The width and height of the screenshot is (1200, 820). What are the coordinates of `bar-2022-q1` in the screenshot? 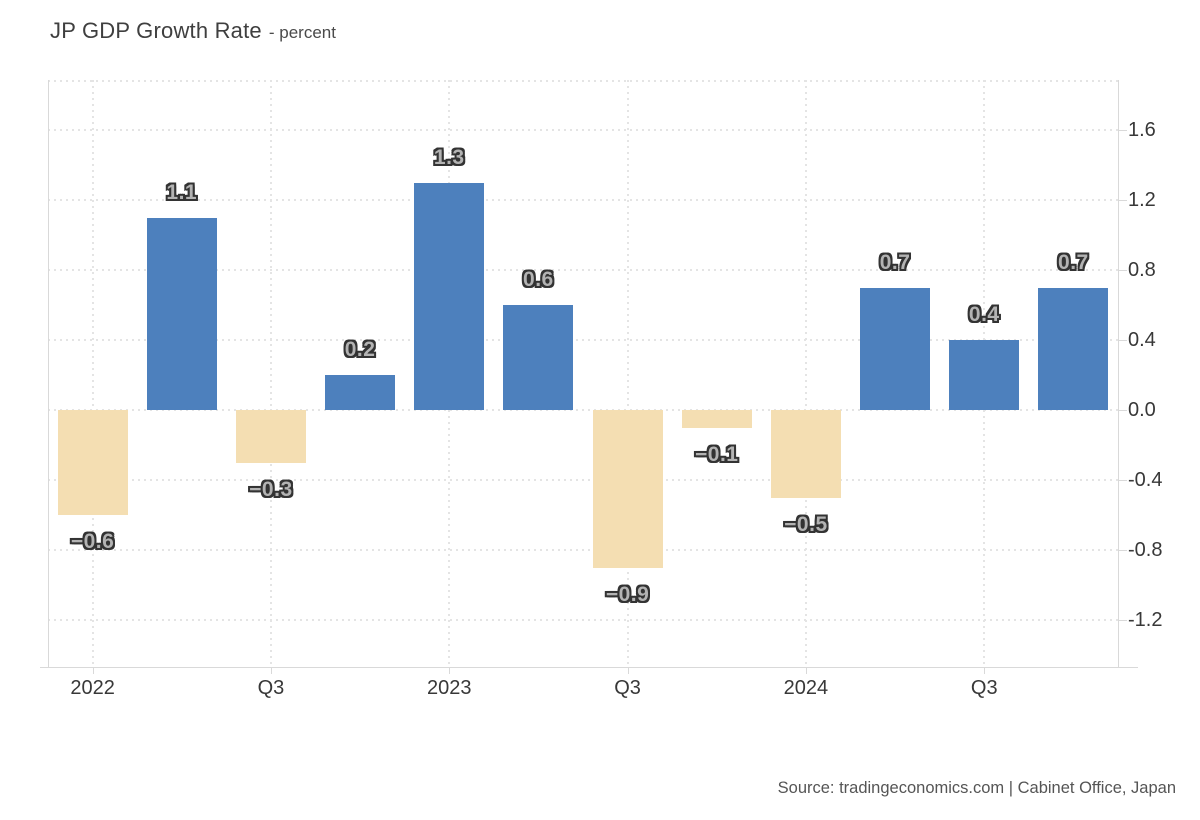 It's located at (92, 462).